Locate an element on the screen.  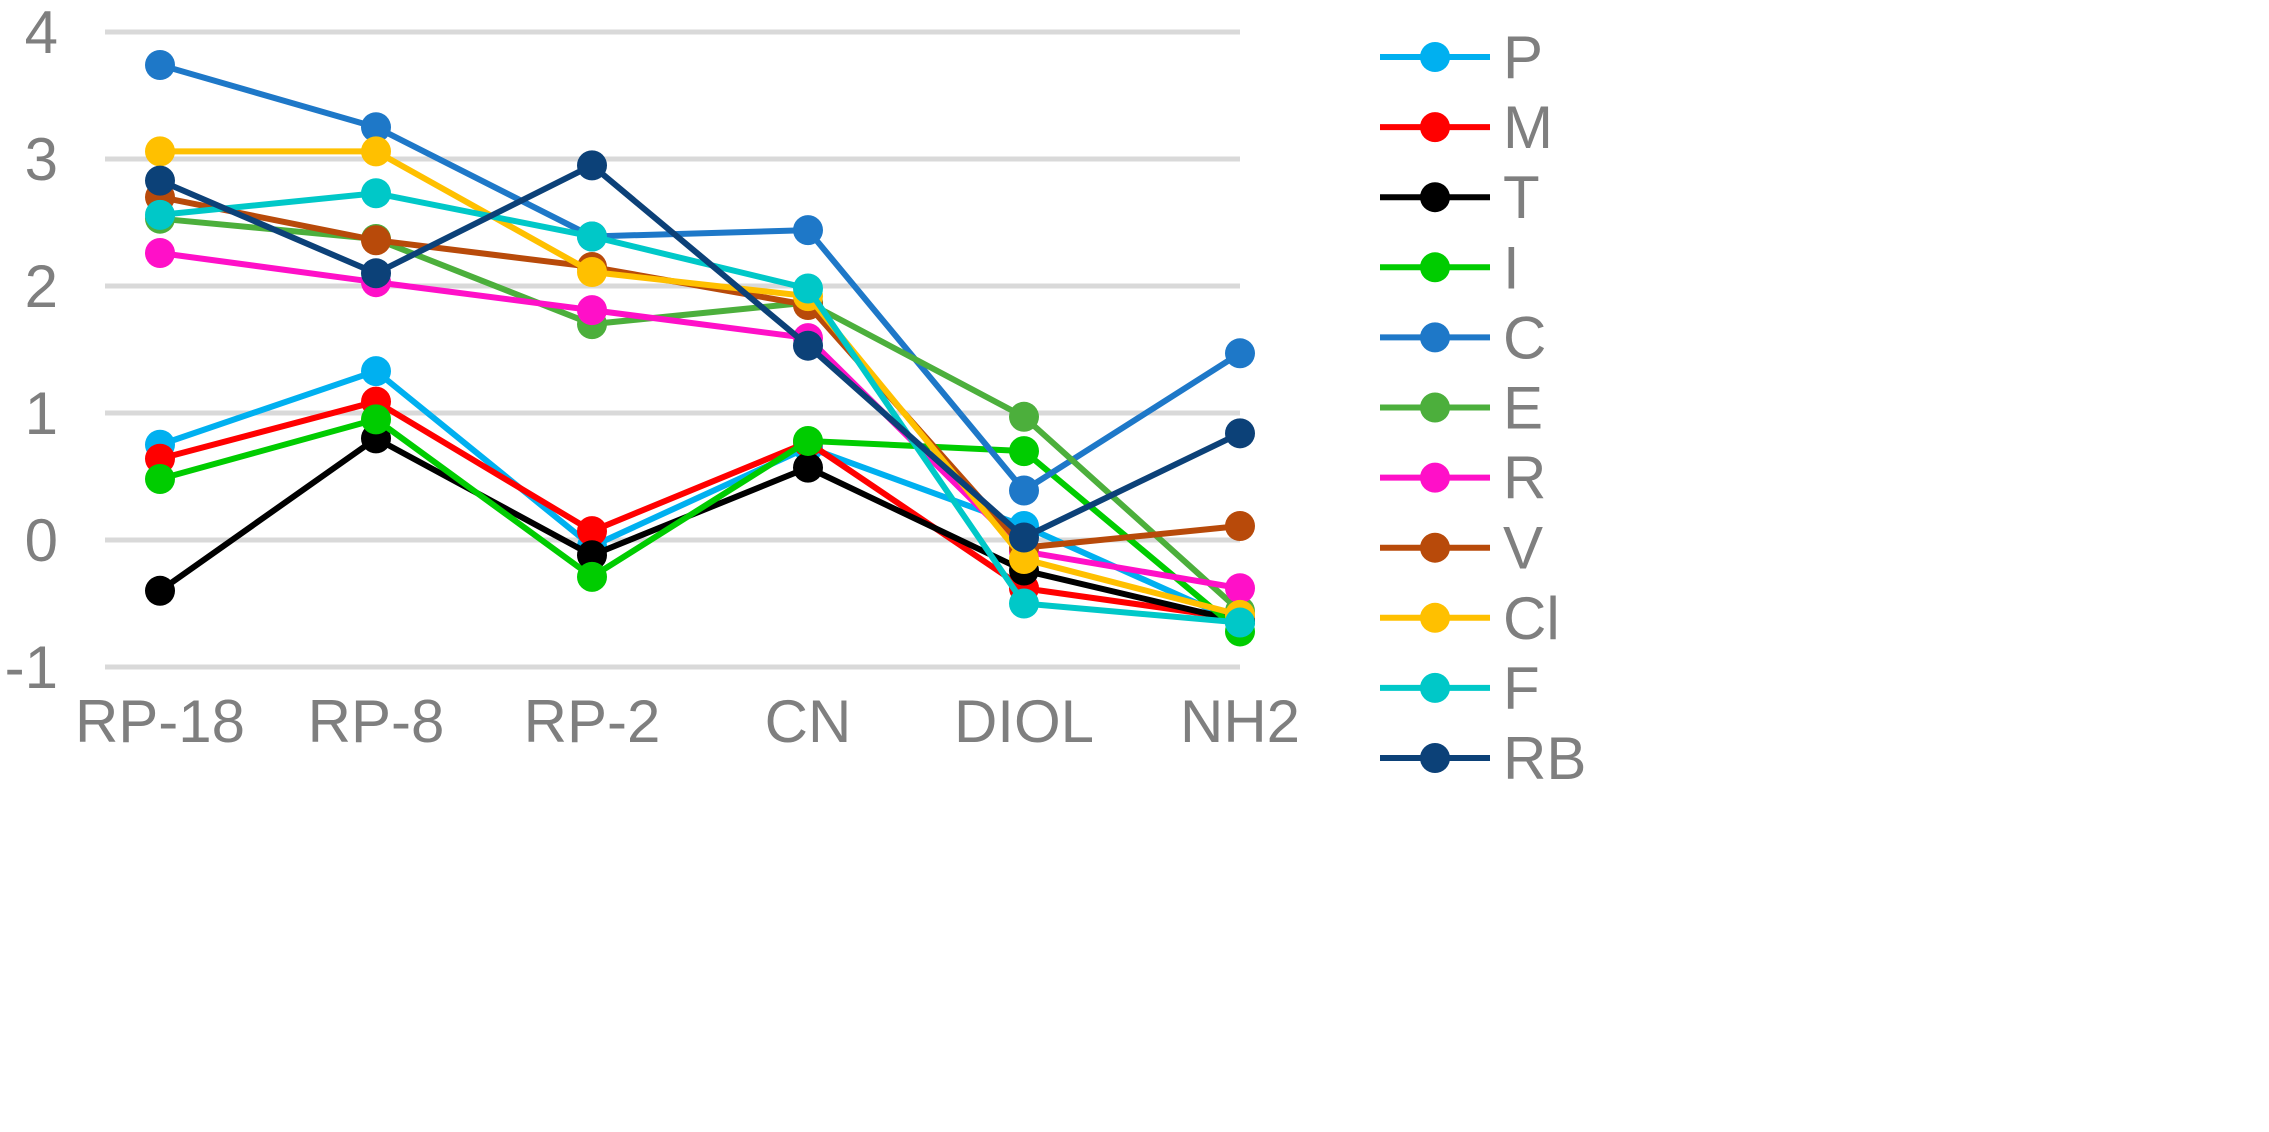
legend-item: T is located at coordinates (1460, 197).